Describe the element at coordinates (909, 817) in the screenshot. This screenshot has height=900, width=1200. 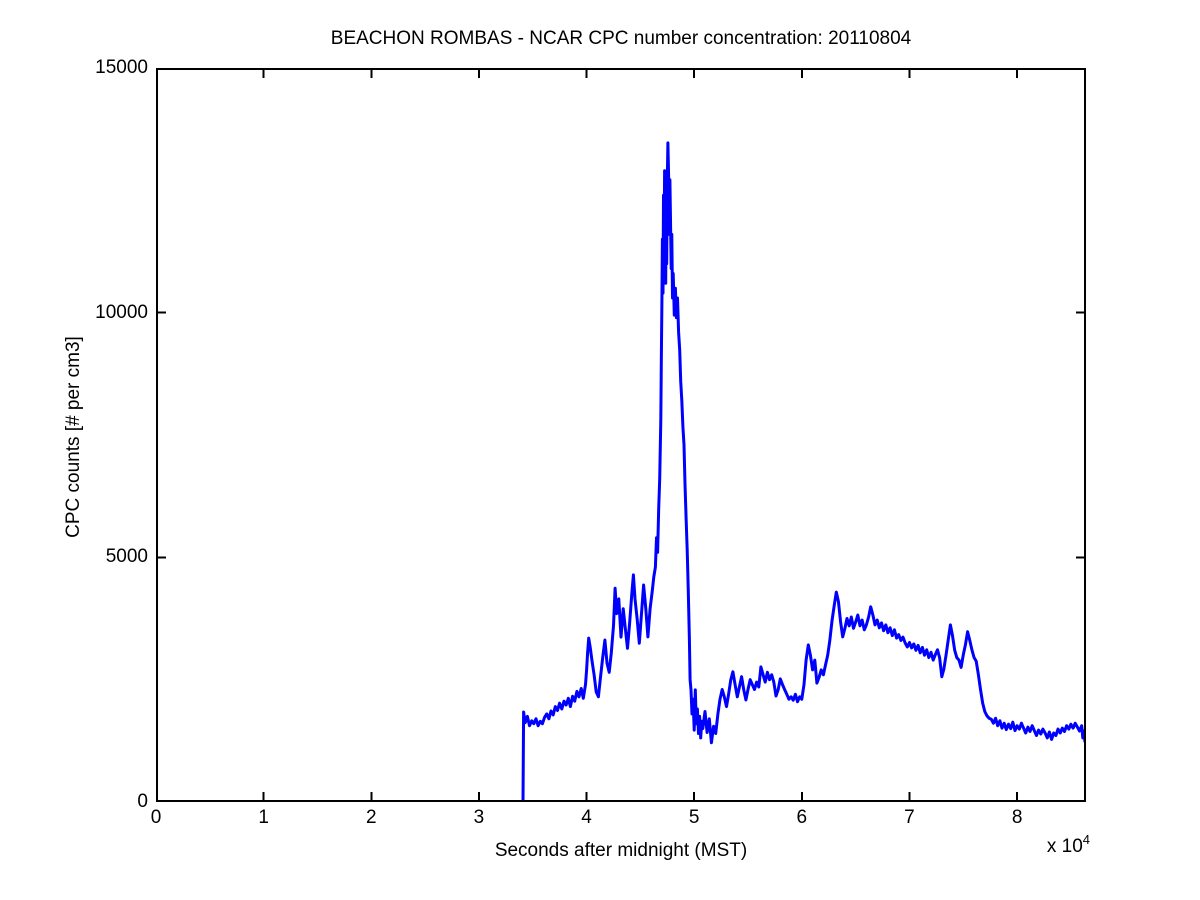
I see `x-tick-label: 7` at that location.